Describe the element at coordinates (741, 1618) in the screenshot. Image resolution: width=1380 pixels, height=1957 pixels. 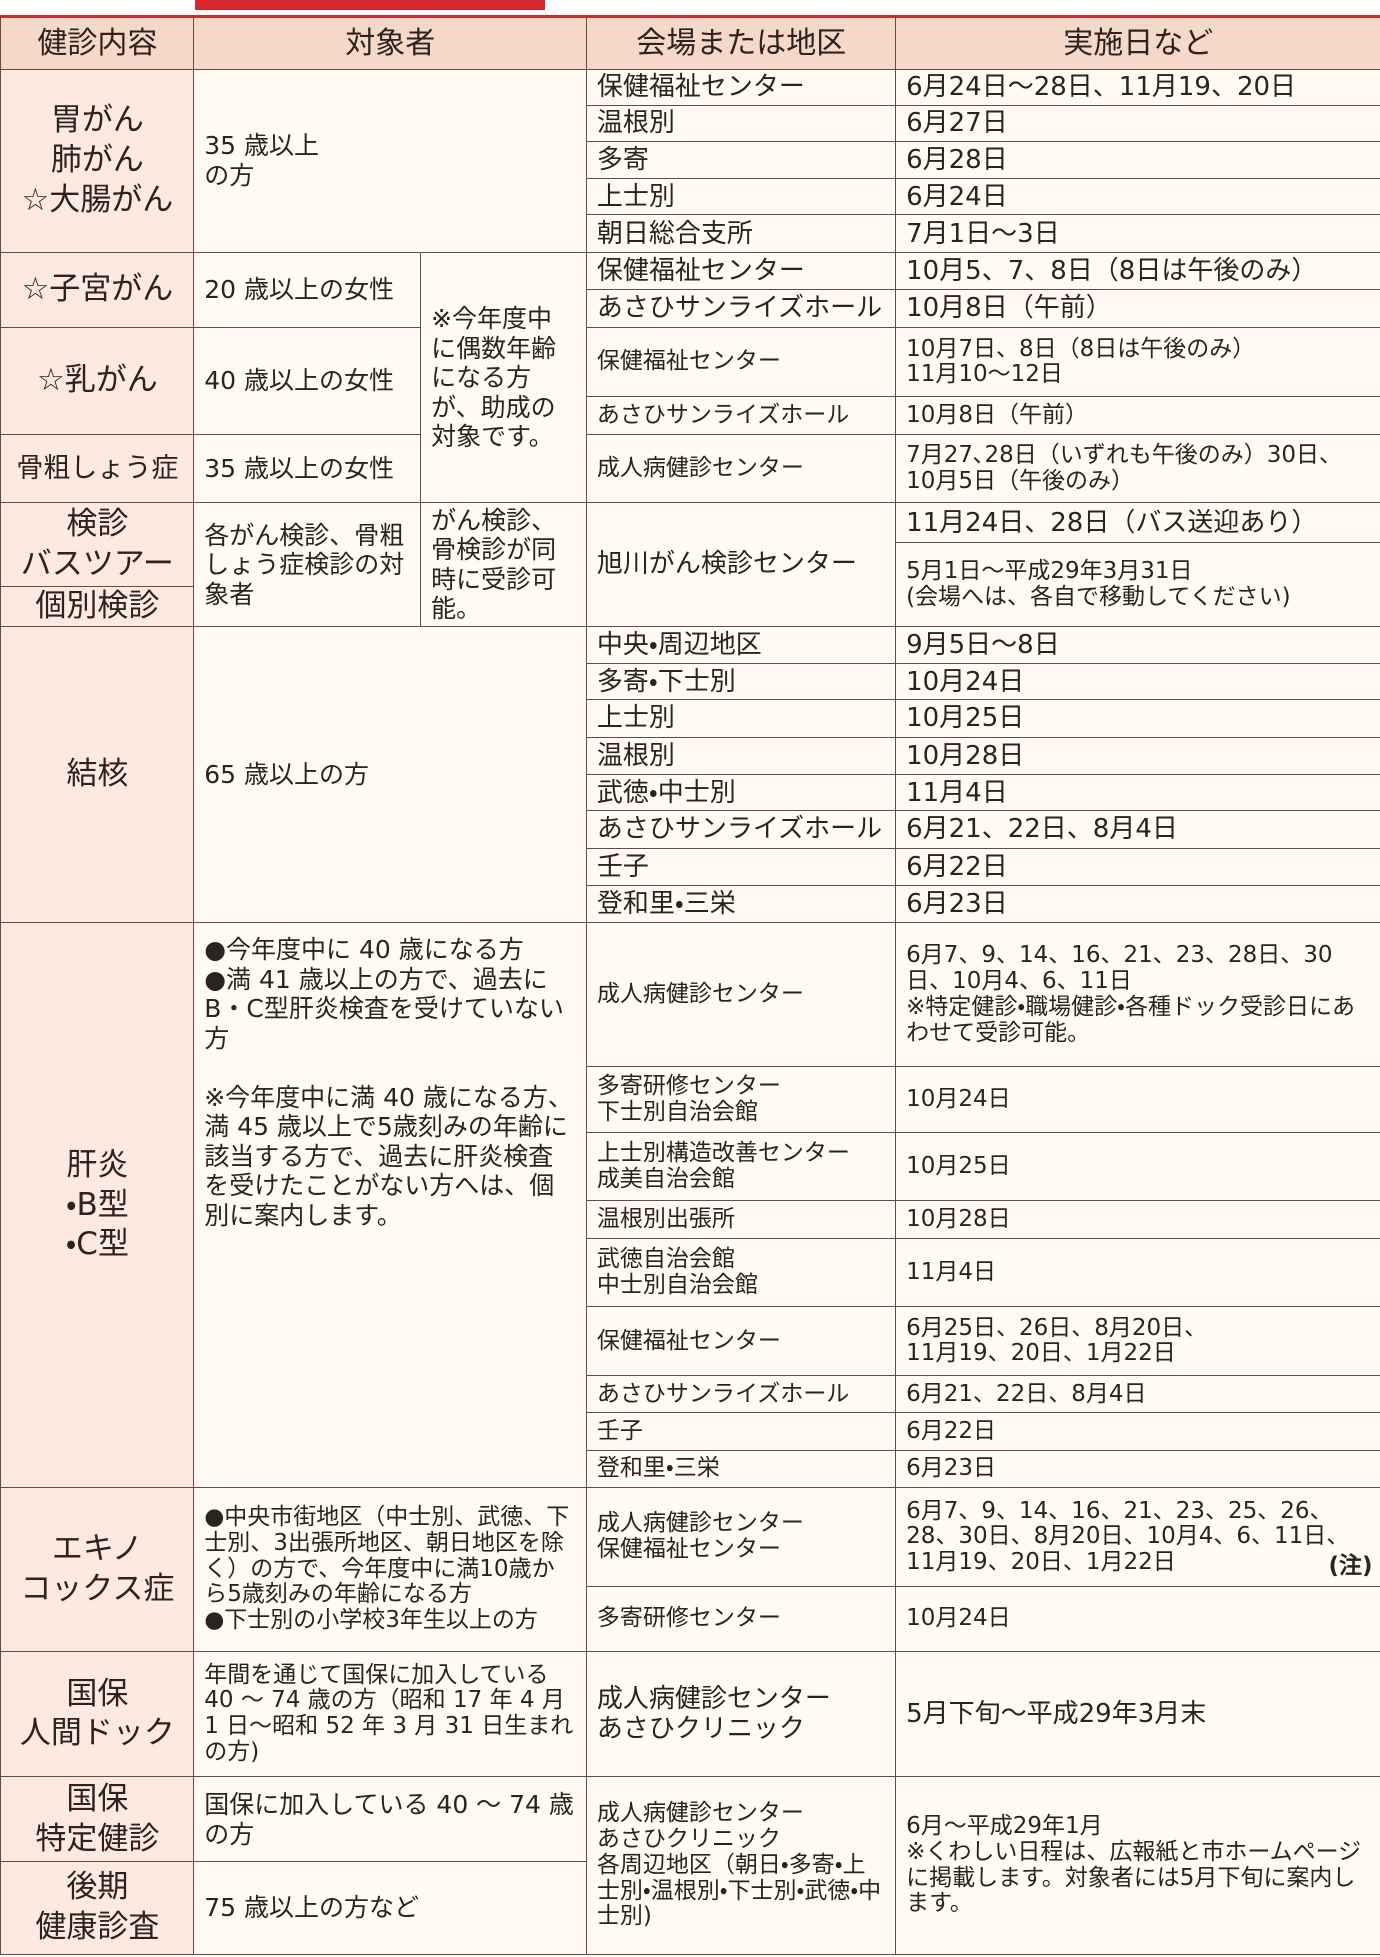
I see `venue-cell: 多寄研修センター` at that location.